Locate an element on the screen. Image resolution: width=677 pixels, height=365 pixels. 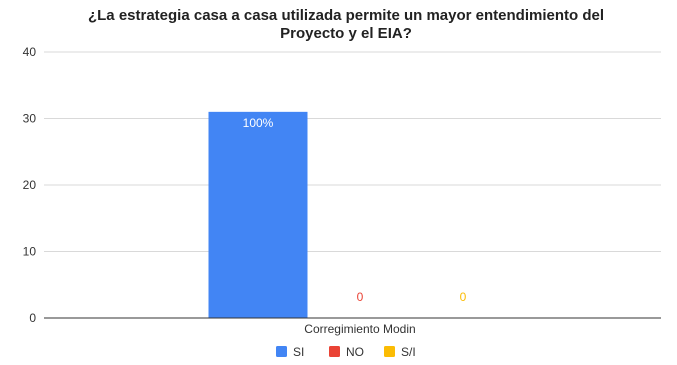
x-axis-categories: Corregimiento Modin is located at coordinates (359, 329).